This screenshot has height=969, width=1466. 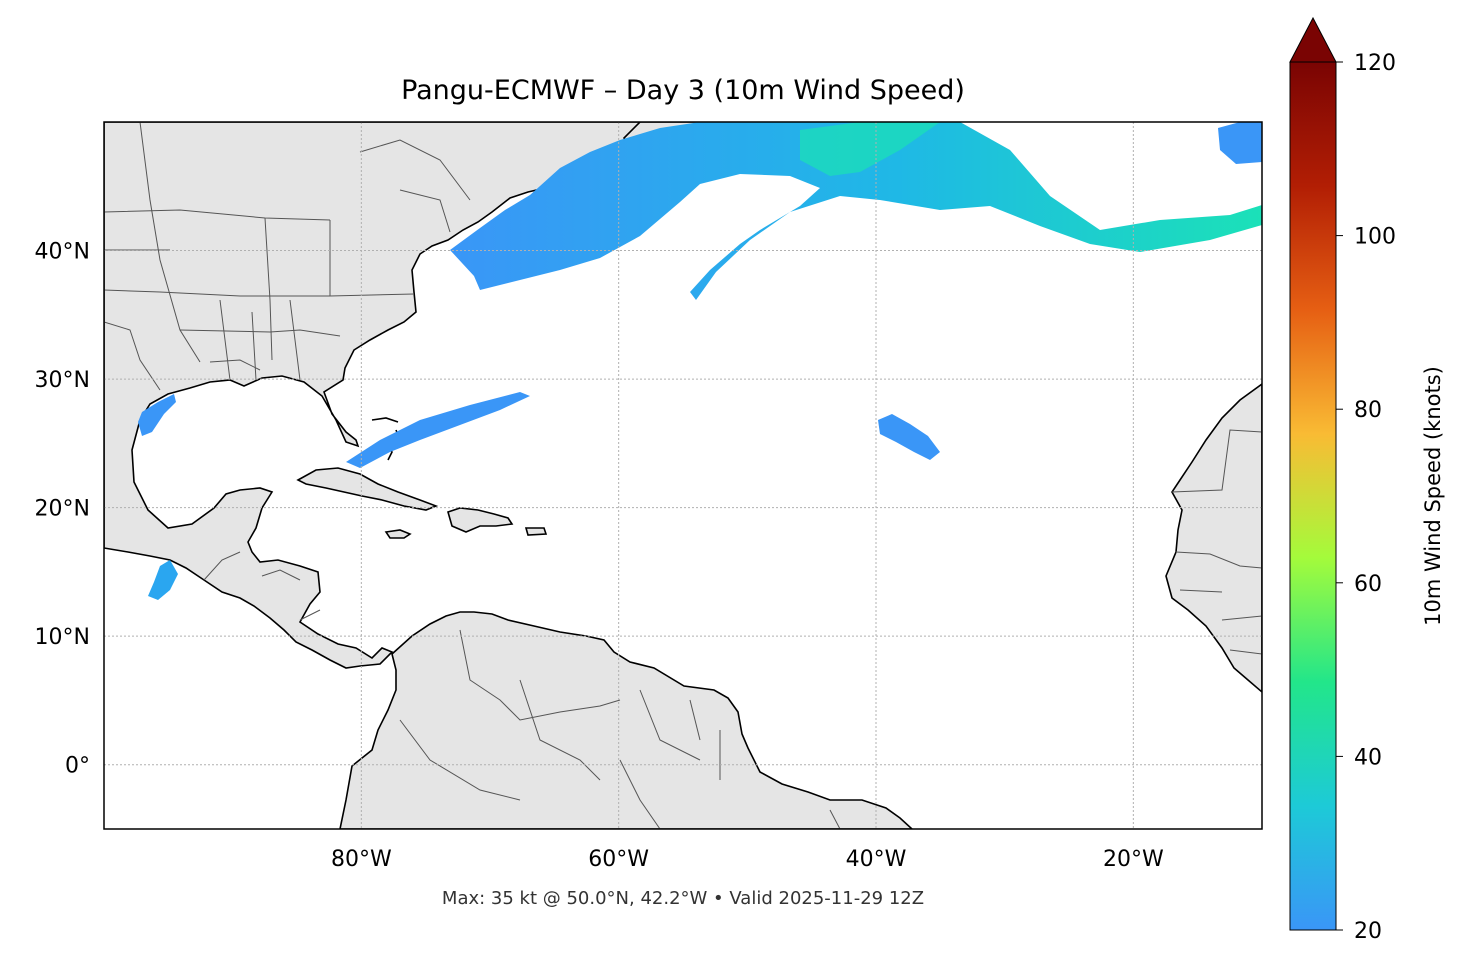 What do you see at coordinates (747, 859) in the screenshot?
I see `longitude-ticks: 80°W 60°W 40°W 20°W` at bounding box center [747, 859].